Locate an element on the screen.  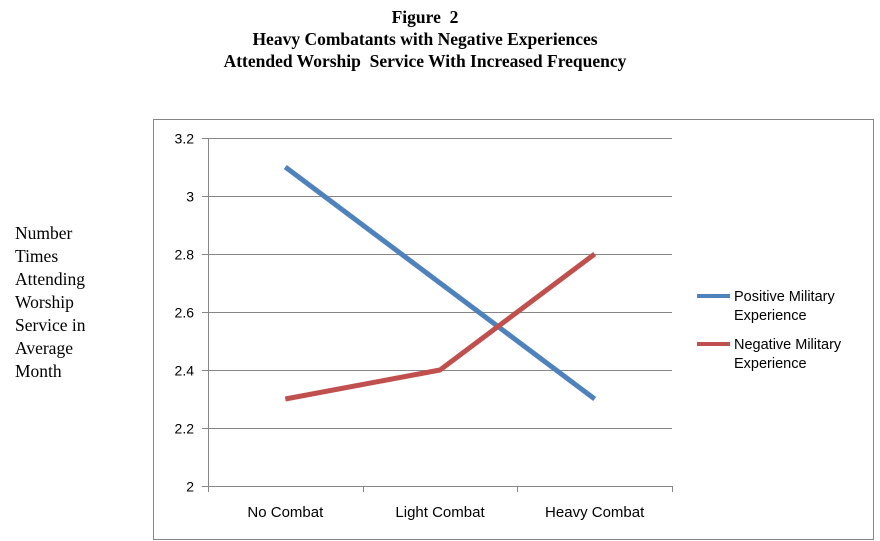
y-axis-label-line: Average is located at coordinates (44, 348).